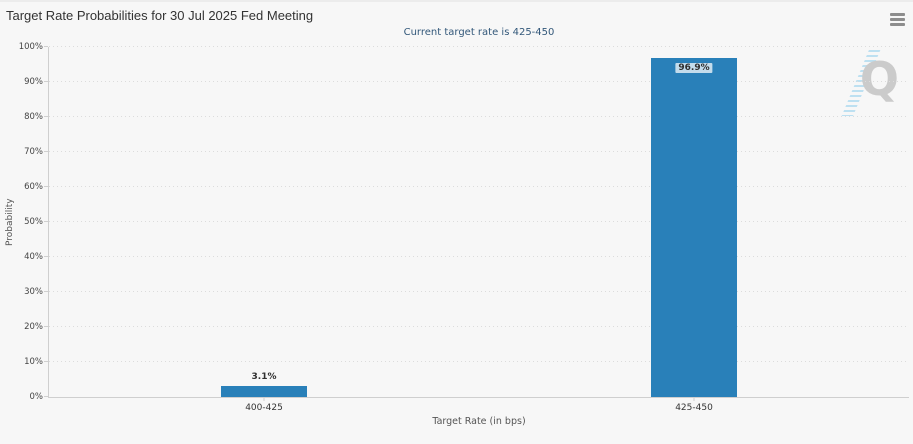 The image size is (913, 444). Describe the element at coordinates (33, 187) in the screenshot. I see `y-tick-label: 60%` at that location.